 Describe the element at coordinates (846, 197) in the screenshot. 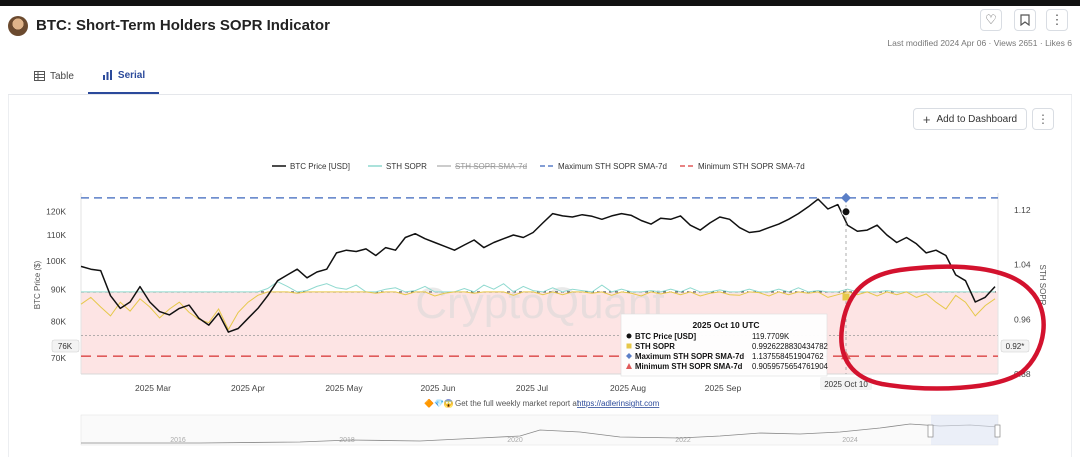

I see `max-marker-diamond` at that location.